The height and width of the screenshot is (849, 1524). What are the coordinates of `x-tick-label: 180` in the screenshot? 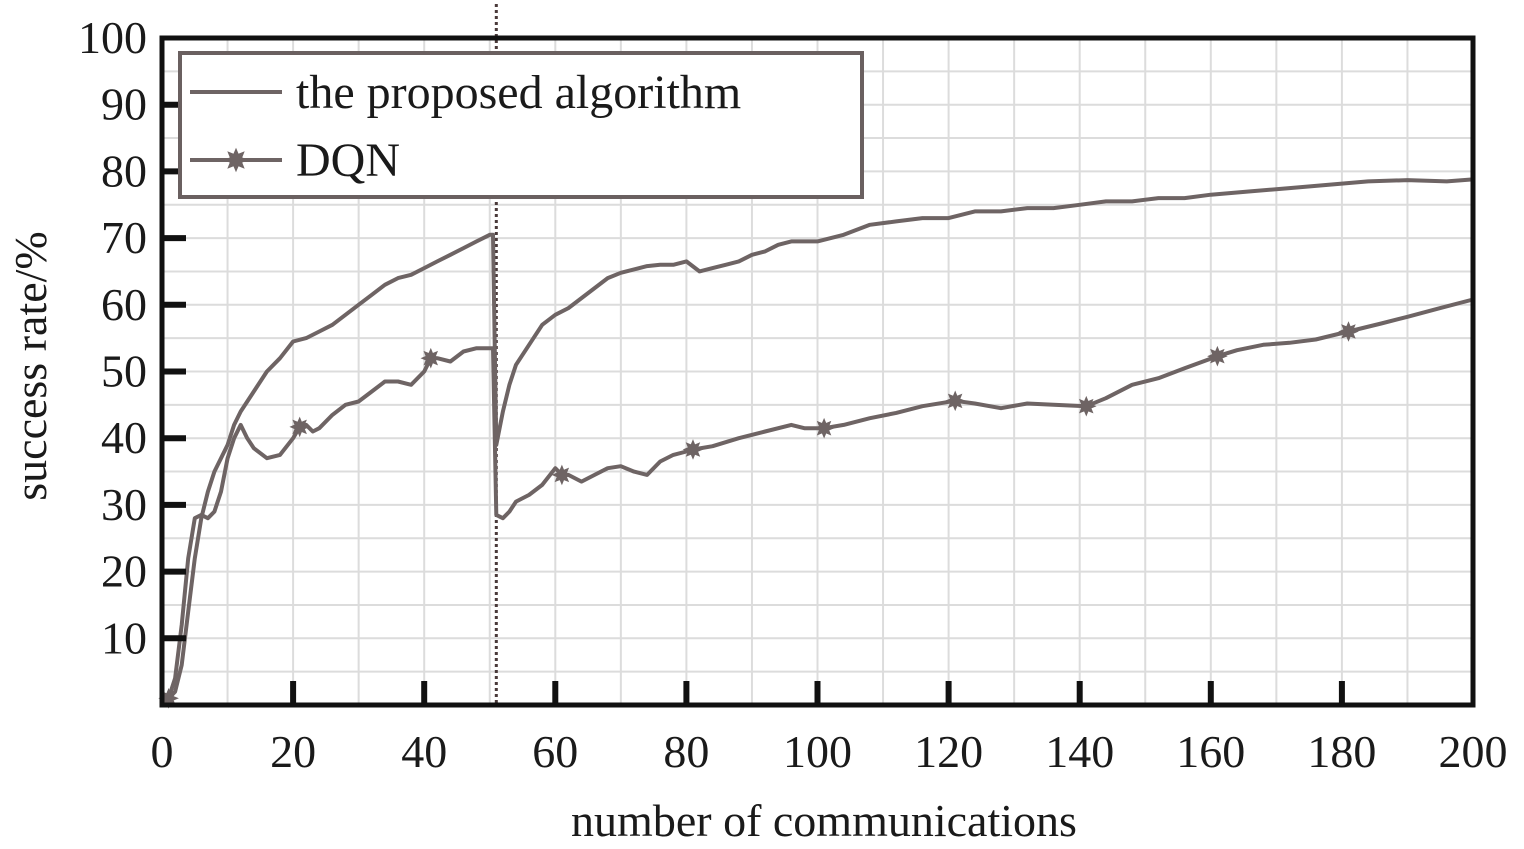 It's located at (1341, 751).